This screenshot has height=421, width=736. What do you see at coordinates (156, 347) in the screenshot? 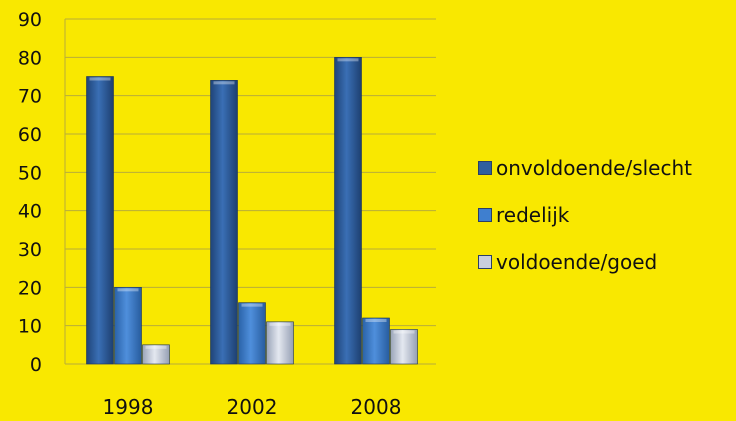
I see `bar-voldoende-goed-1998-cap` at bounding box center [156, 347].